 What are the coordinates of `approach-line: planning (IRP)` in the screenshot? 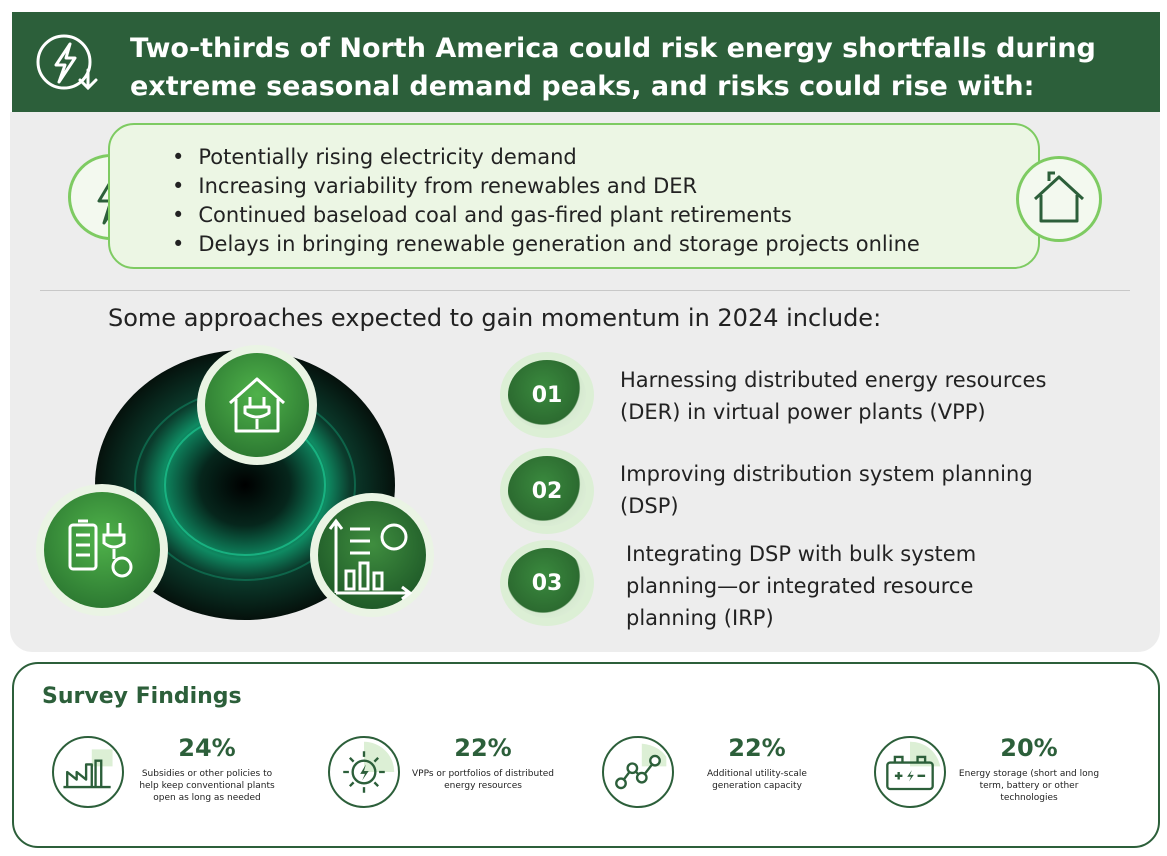 It's located at (700, 618).